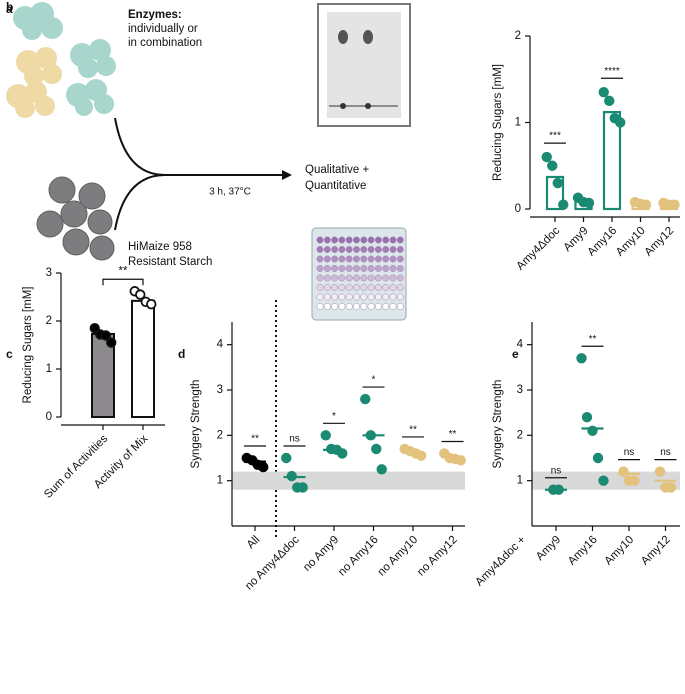 The width and height of the screenshot is (685, 694). I want to click on output-text: Qualitative +, so click(337, 170).